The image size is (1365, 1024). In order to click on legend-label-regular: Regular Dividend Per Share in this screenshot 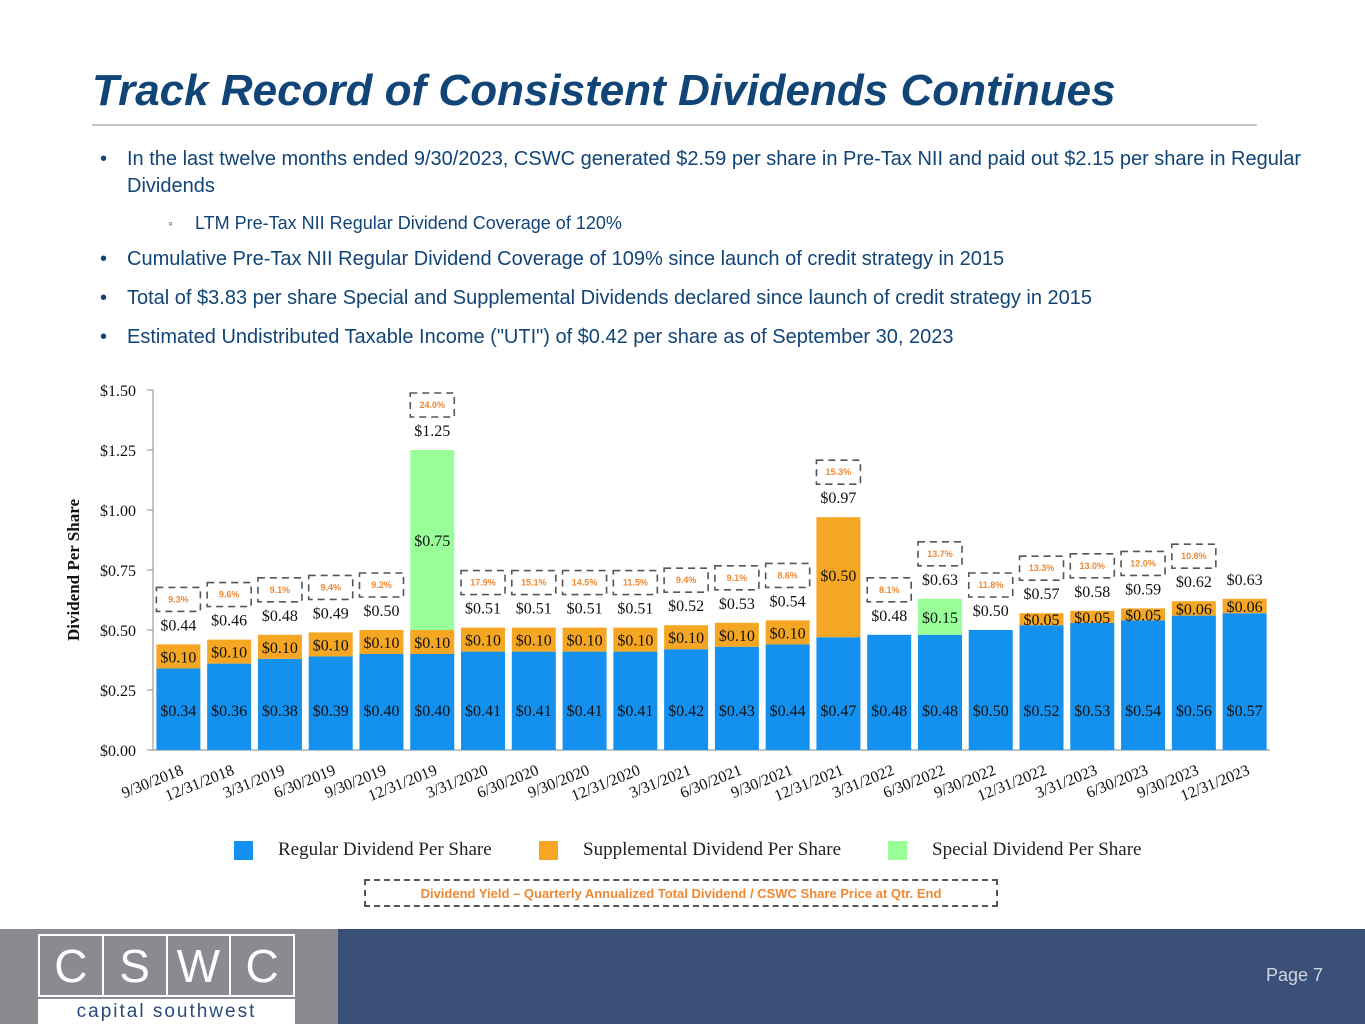, I will do `click(385, 849)`.